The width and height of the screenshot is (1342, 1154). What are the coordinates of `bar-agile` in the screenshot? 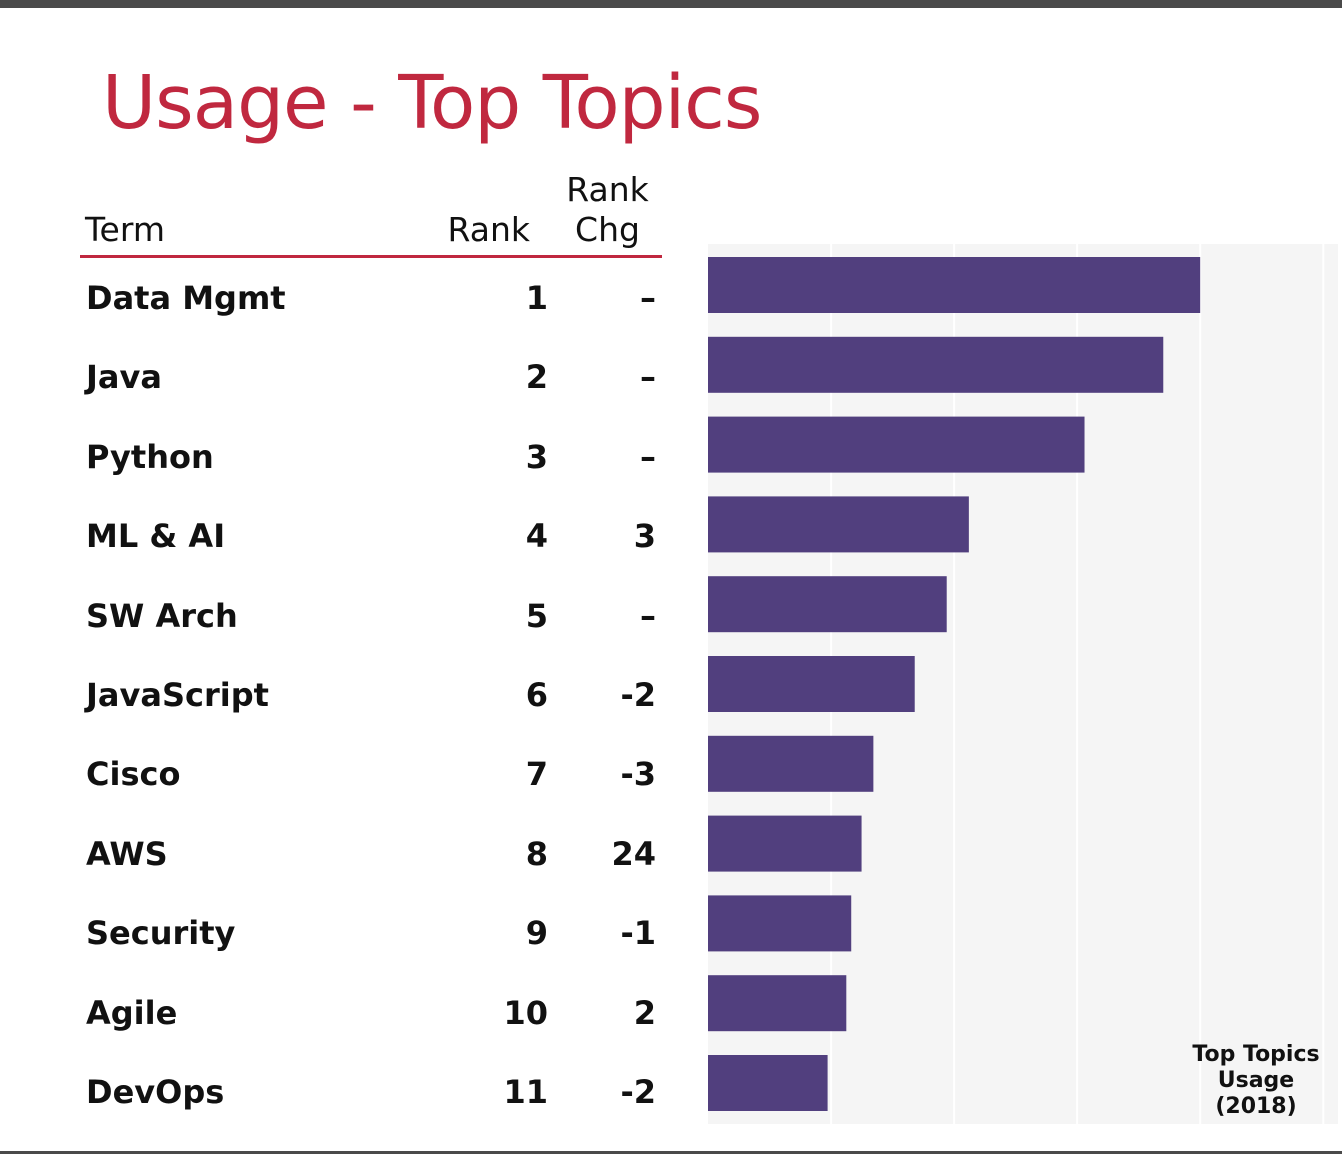 It's located at (777, 1003).